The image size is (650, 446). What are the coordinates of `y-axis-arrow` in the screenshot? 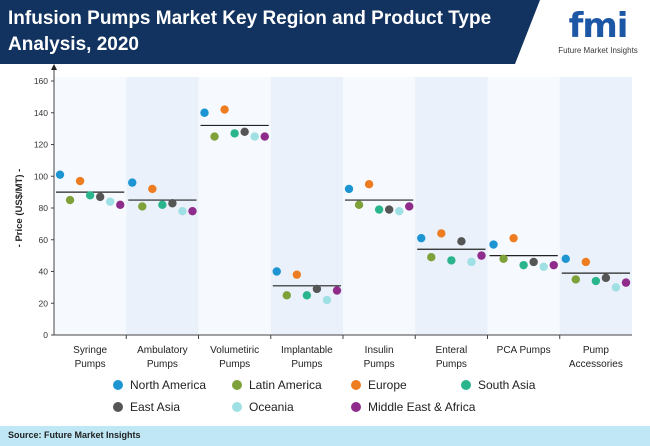 It's located at (54, 67).